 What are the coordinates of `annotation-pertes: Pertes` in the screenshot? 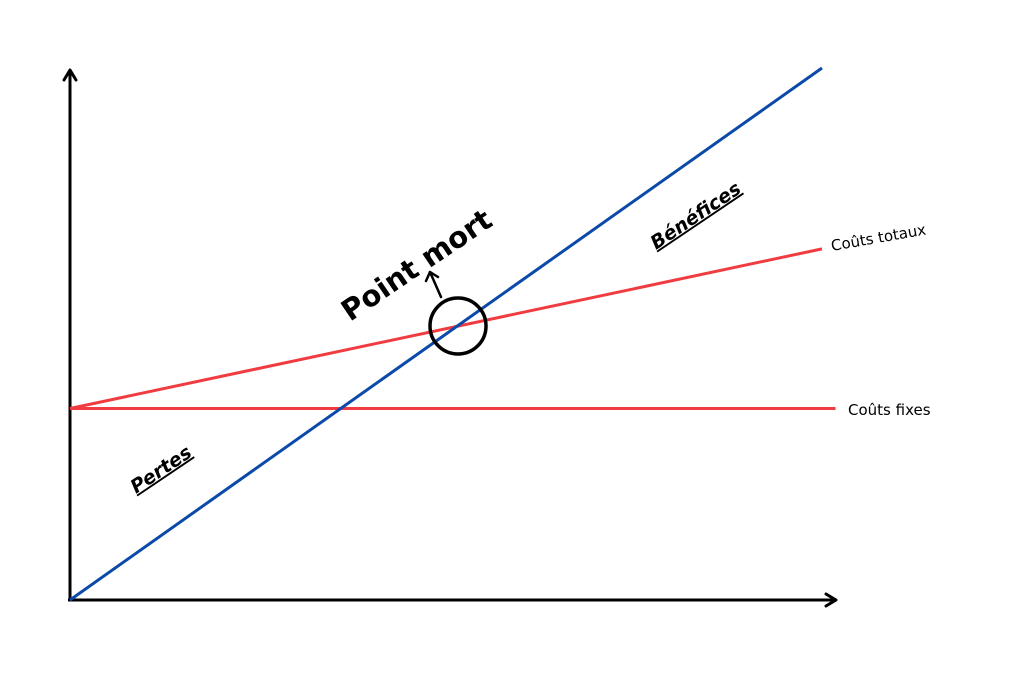 It's located at (160, 469).